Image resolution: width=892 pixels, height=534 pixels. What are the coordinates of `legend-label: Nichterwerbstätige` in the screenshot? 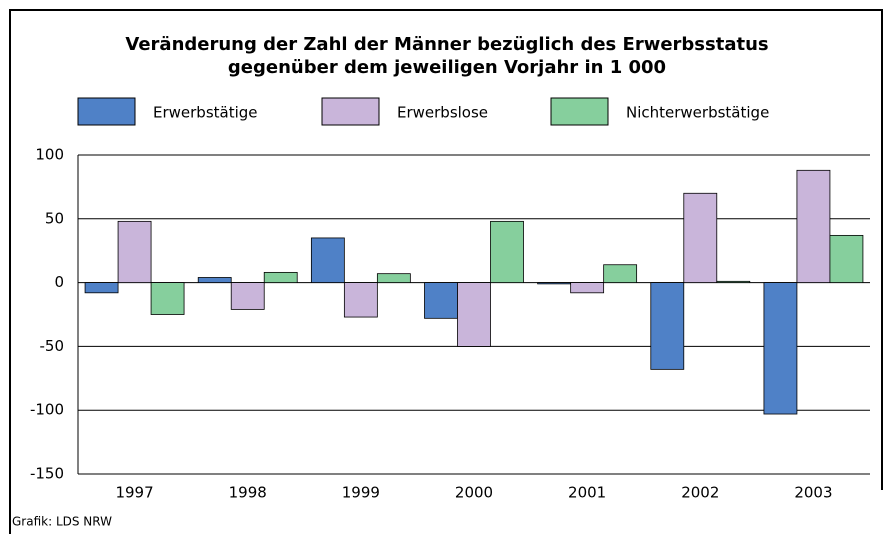 It's located at (697, 113).